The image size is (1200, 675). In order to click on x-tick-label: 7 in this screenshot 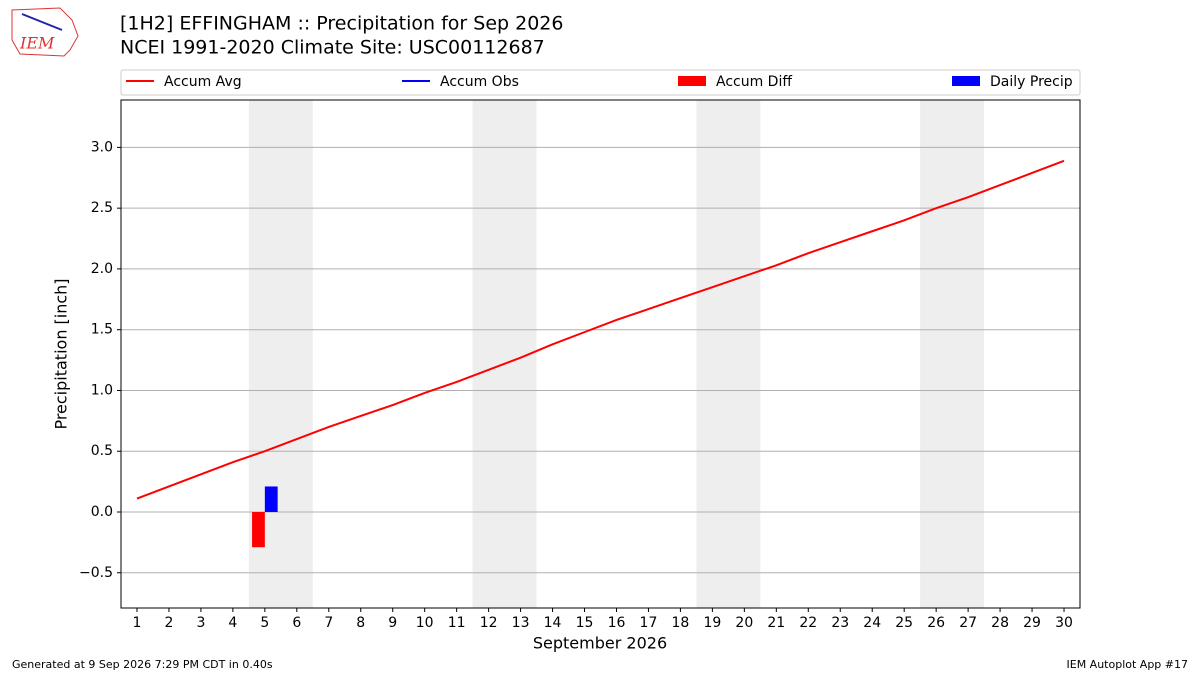, I will do `click(328, 623)`.